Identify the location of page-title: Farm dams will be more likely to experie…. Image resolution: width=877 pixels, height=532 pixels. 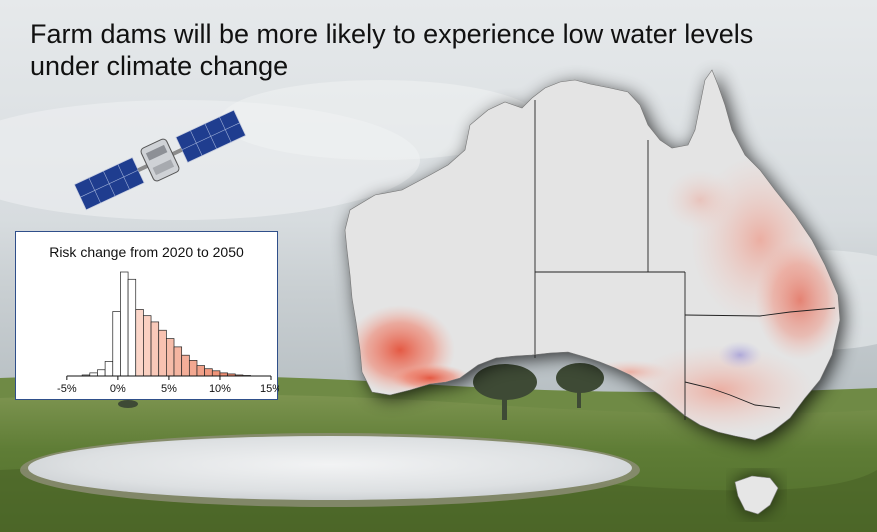
(440, 50).